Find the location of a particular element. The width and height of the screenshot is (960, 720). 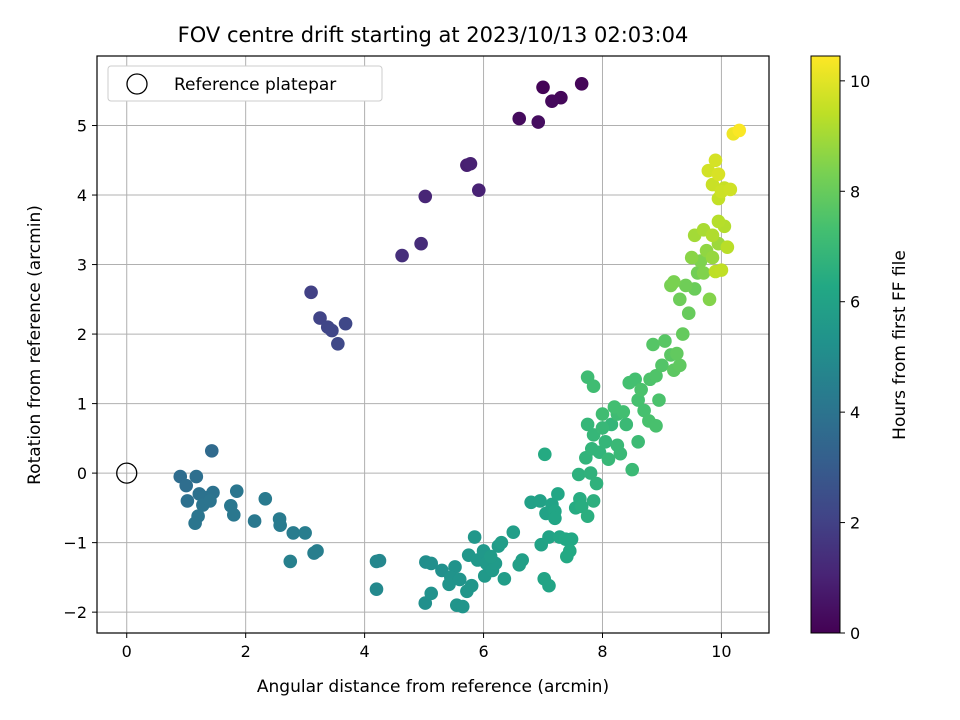

x-tick-label: 6 is located at coordinates (483, 651).